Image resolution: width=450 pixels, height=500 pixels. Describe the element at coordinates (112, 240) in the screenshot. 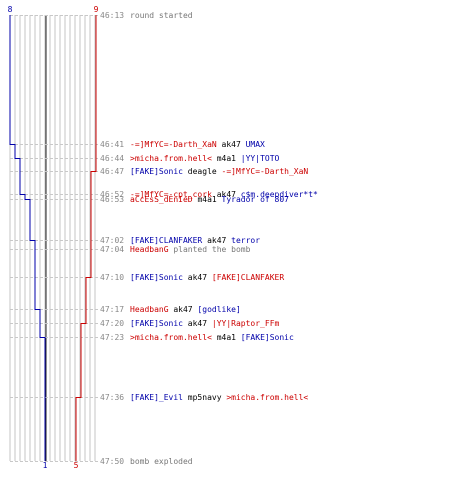

I see `event-time: 47:02` at that location.